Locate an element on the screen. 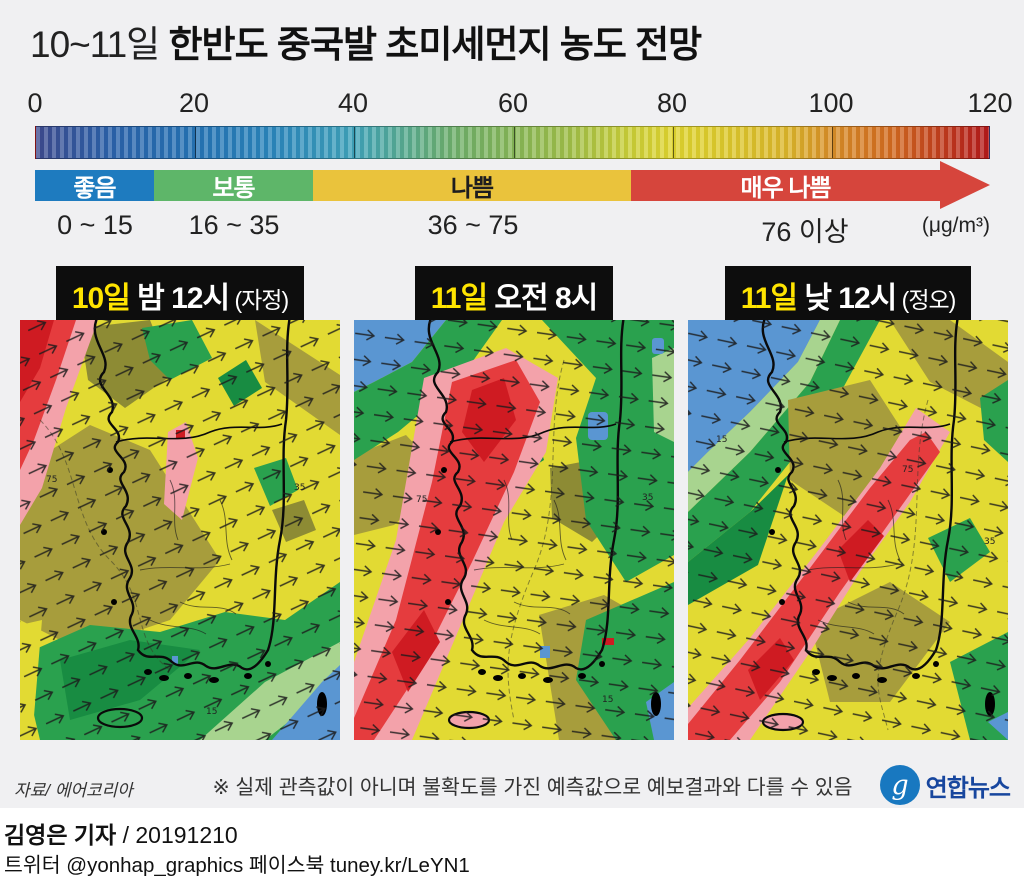  category-bad: 나쁨 is located at coordinates (472, 186).